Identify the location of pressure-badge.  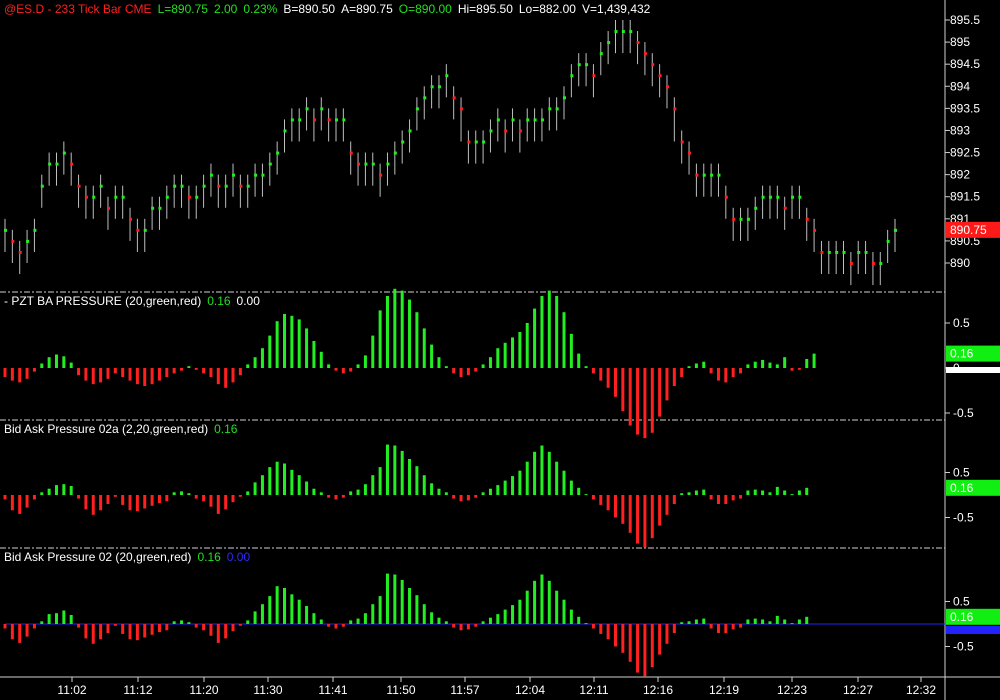
(973, 353).